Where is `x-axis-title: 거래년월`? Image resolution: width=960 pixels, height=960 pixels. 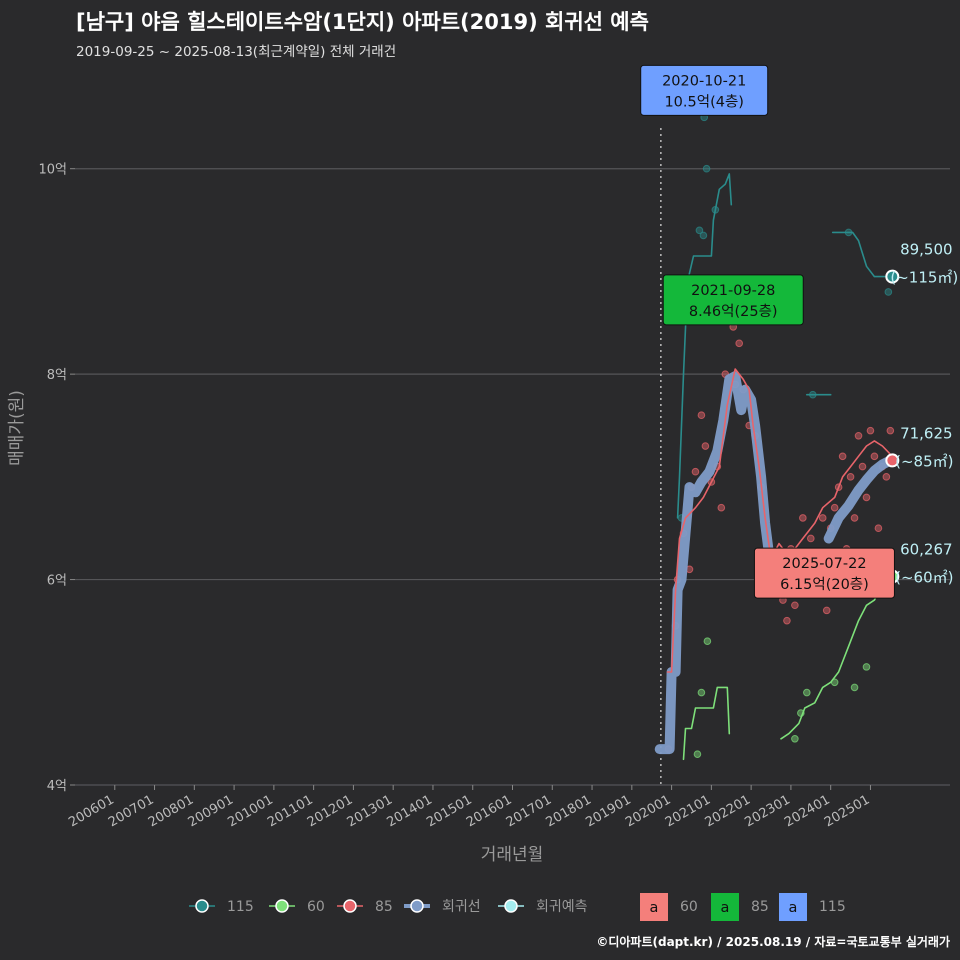 x-axis-title: 거래년월 is located at coordinates (512, 855).